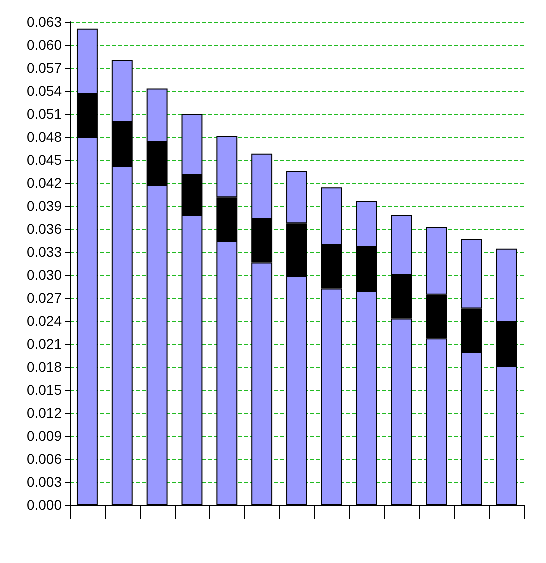 This screenshot has width=546, height=563. Describe the element at coordinates (44, 413) in the screenshot. I see `y-tick-label: 0.012` at that location.